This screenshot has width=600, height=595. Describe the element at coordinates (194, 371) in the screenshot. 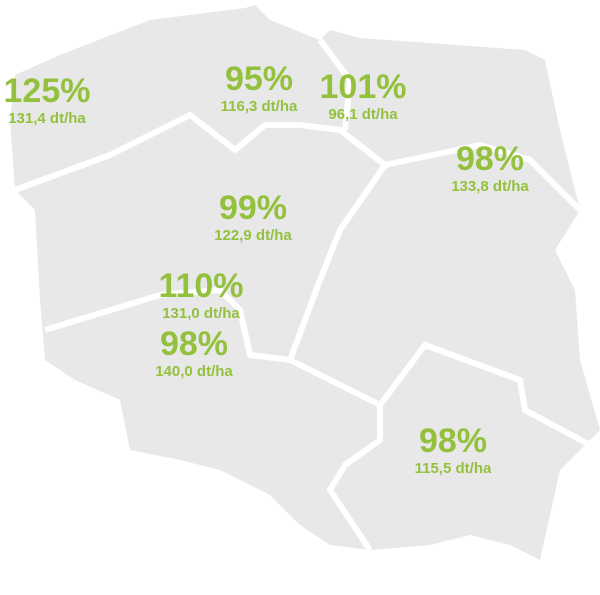

I see `region-yield: 140,0 dt/ha` at that location.